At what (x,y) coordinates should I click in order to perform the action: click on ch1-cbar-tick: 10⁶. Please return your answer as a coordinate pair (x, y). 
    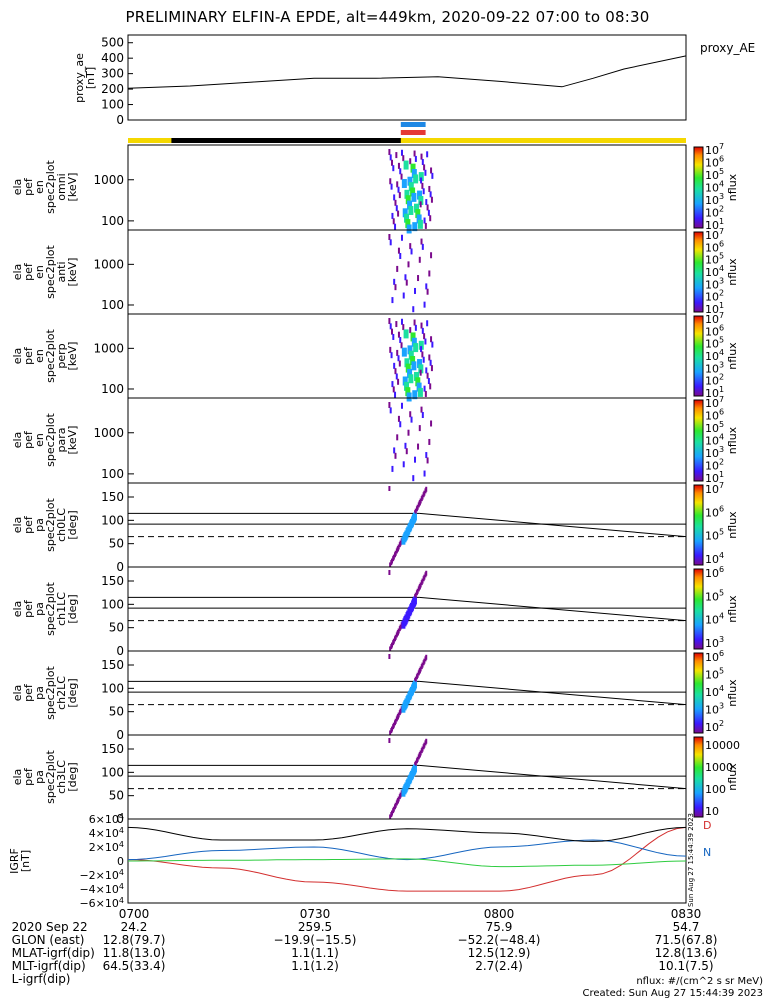
    Looking at the image, I should click on (714, 572).